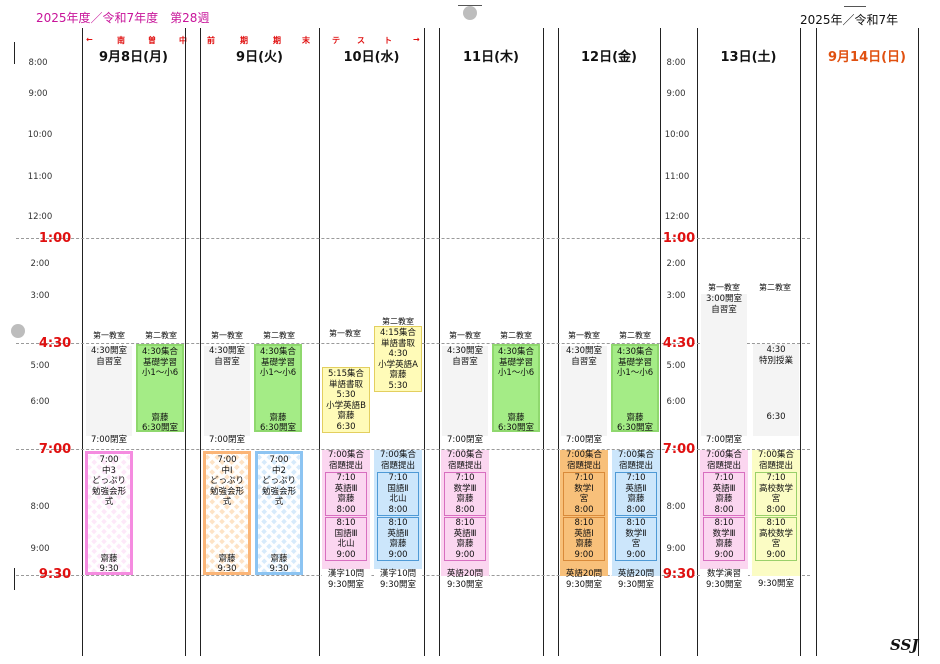 Image resolution: width=940 pixels, height=664 pixels. Describe the element at coordinates (40, 217) in the screenshot. I see `time-12-00: 12:00` at that location.